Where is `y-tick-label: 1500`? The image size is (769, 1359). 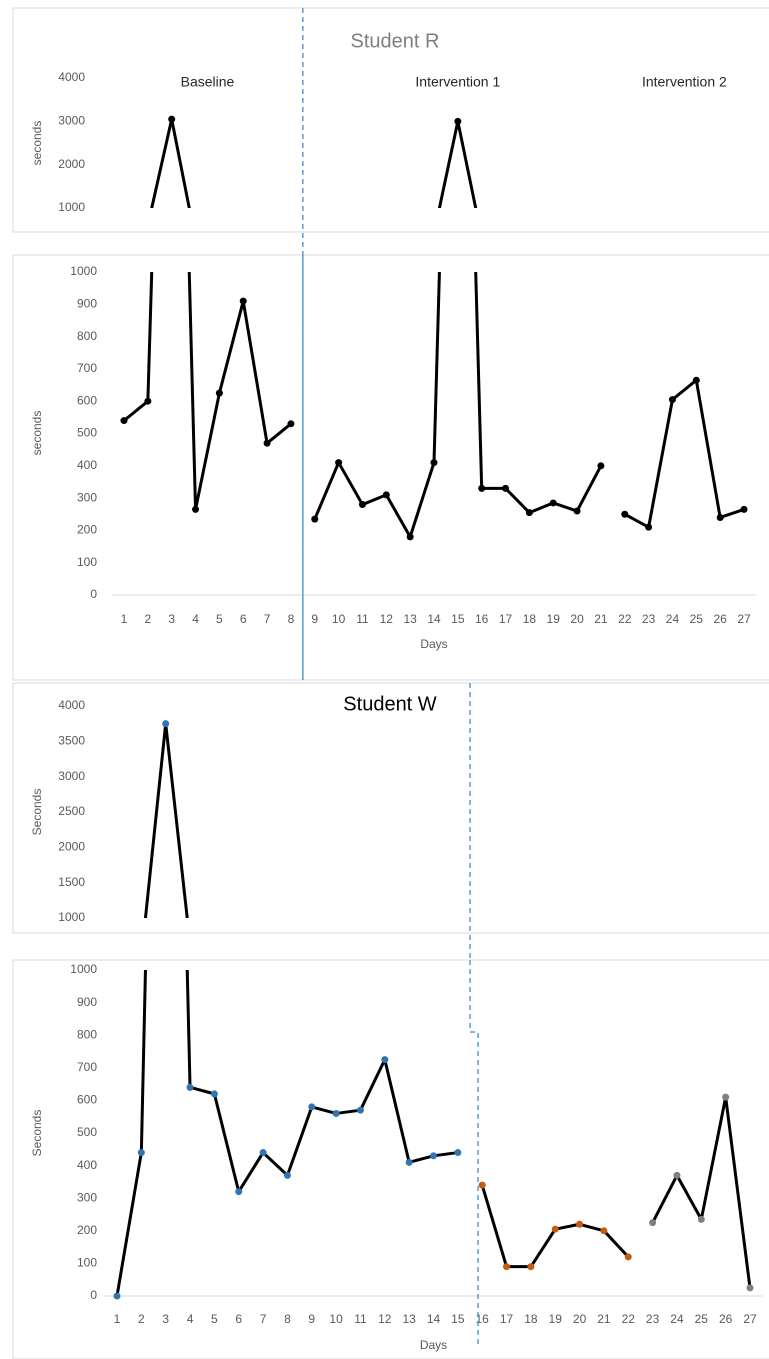
y-tick-label: 1500 is located at coordinates (71, 882).